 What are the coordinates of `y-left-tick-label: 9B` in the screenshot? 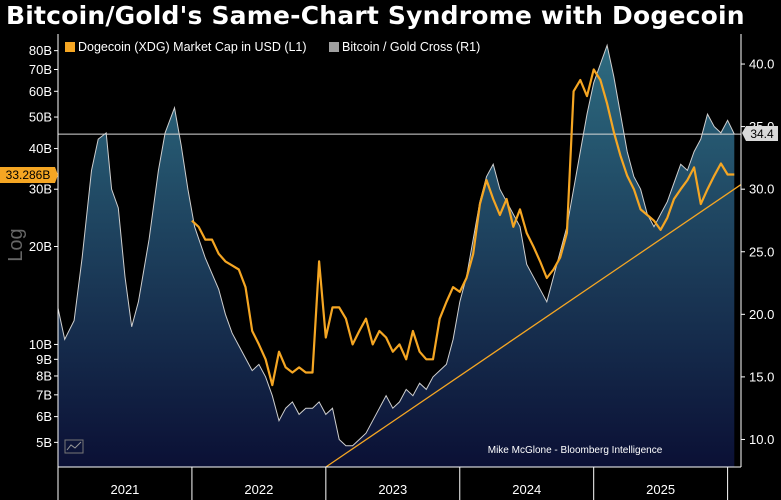 It's located at (44, 359).